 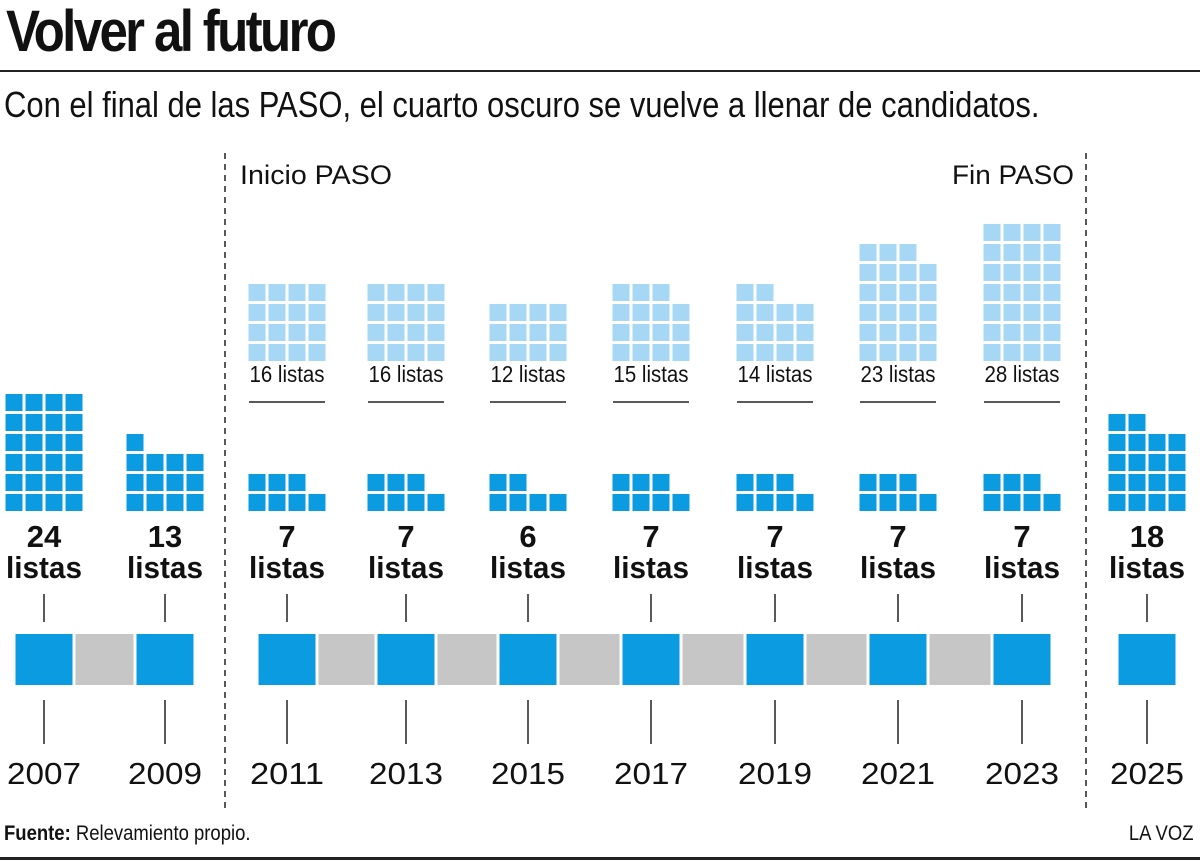 I want to click on general-count-2025: 18, so click(x=1147, y=536).